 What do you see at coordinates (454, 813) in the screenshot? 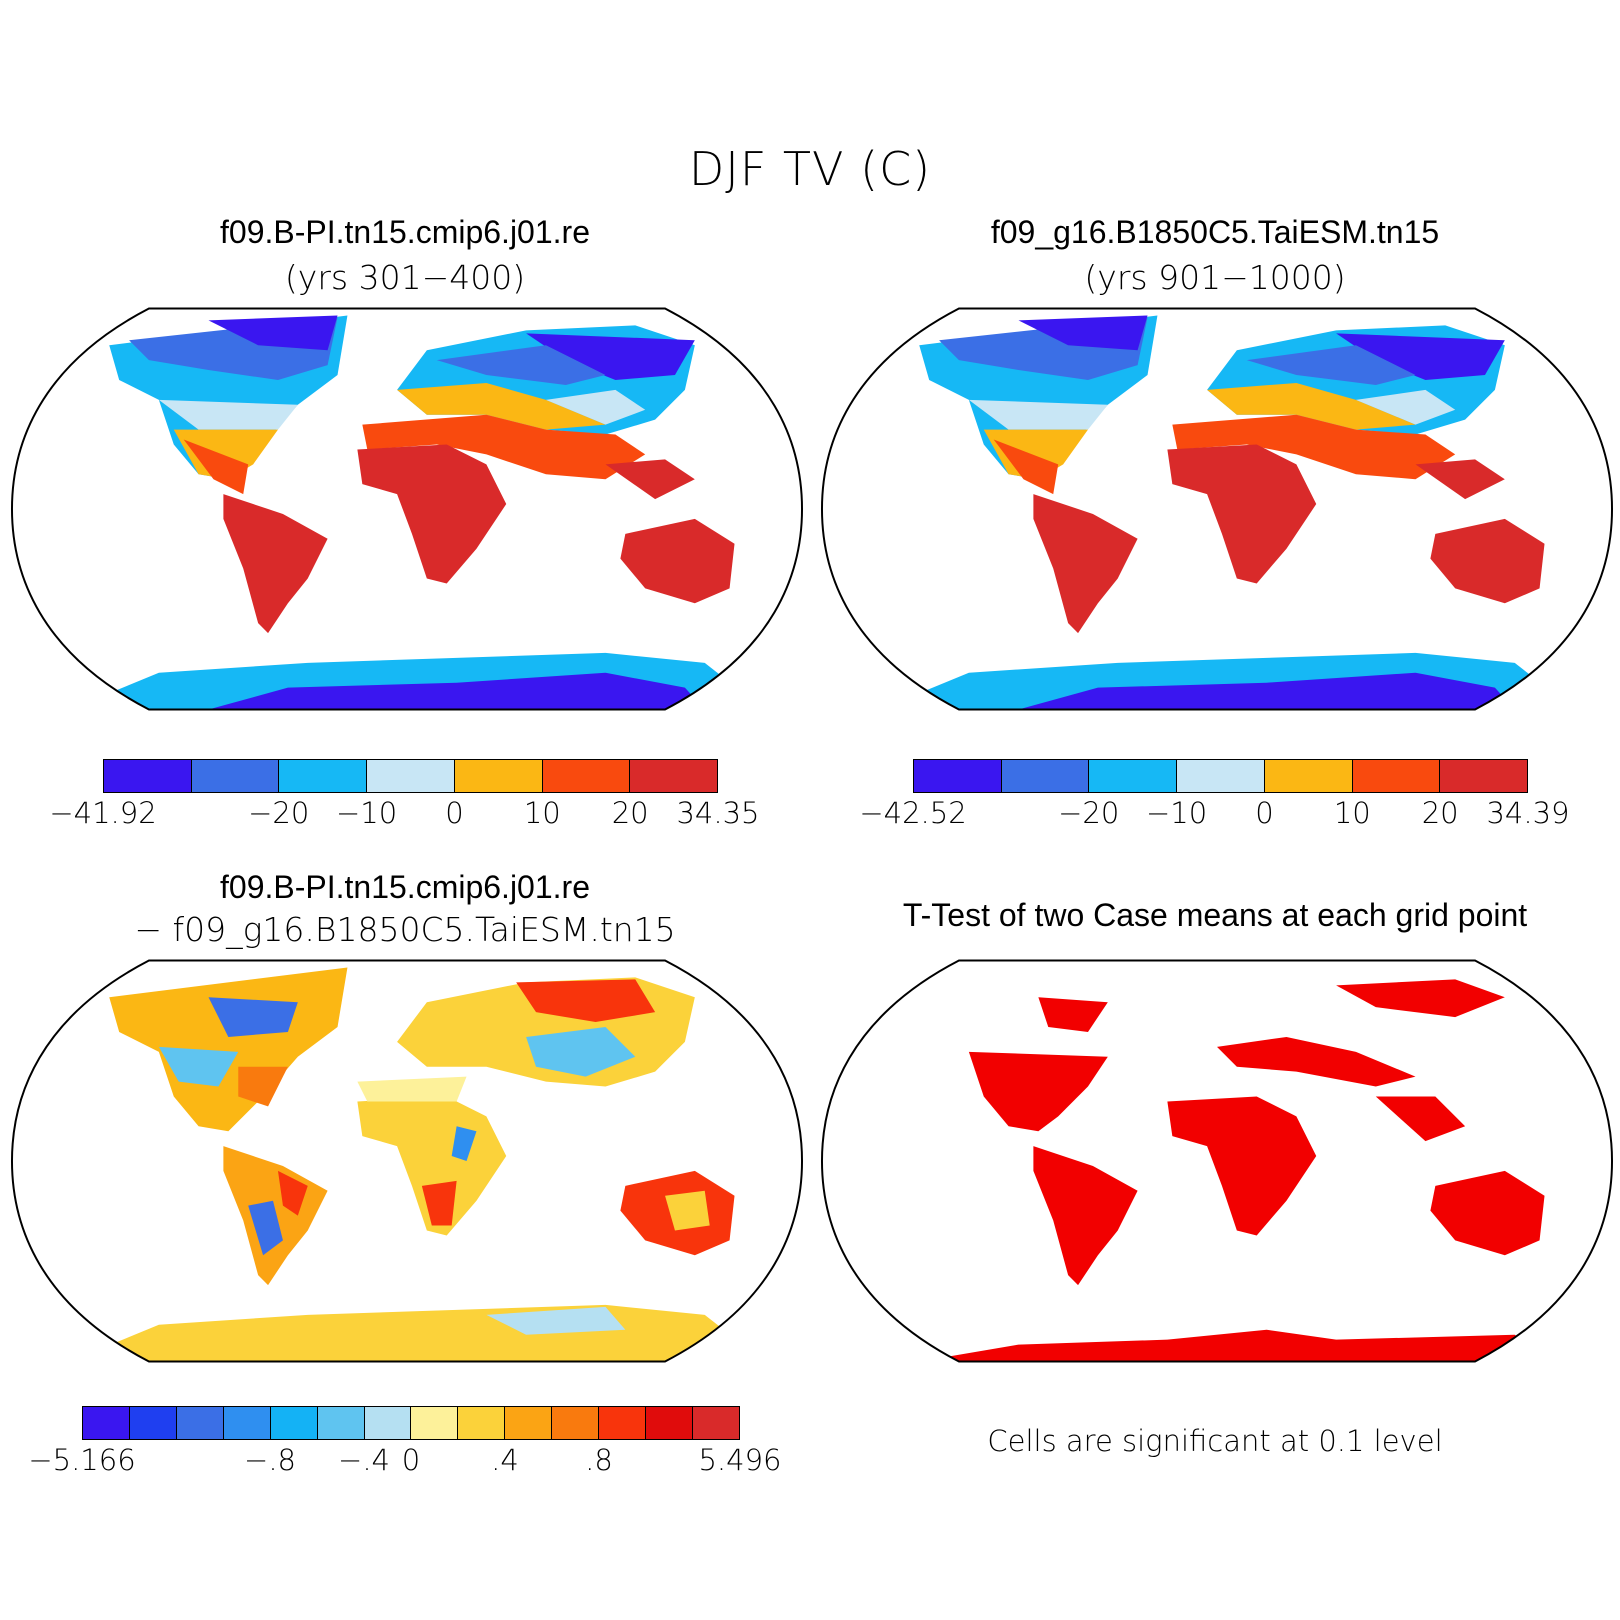
I see `case1-colorbar-tick: 0` at bounding box center [454, 813].